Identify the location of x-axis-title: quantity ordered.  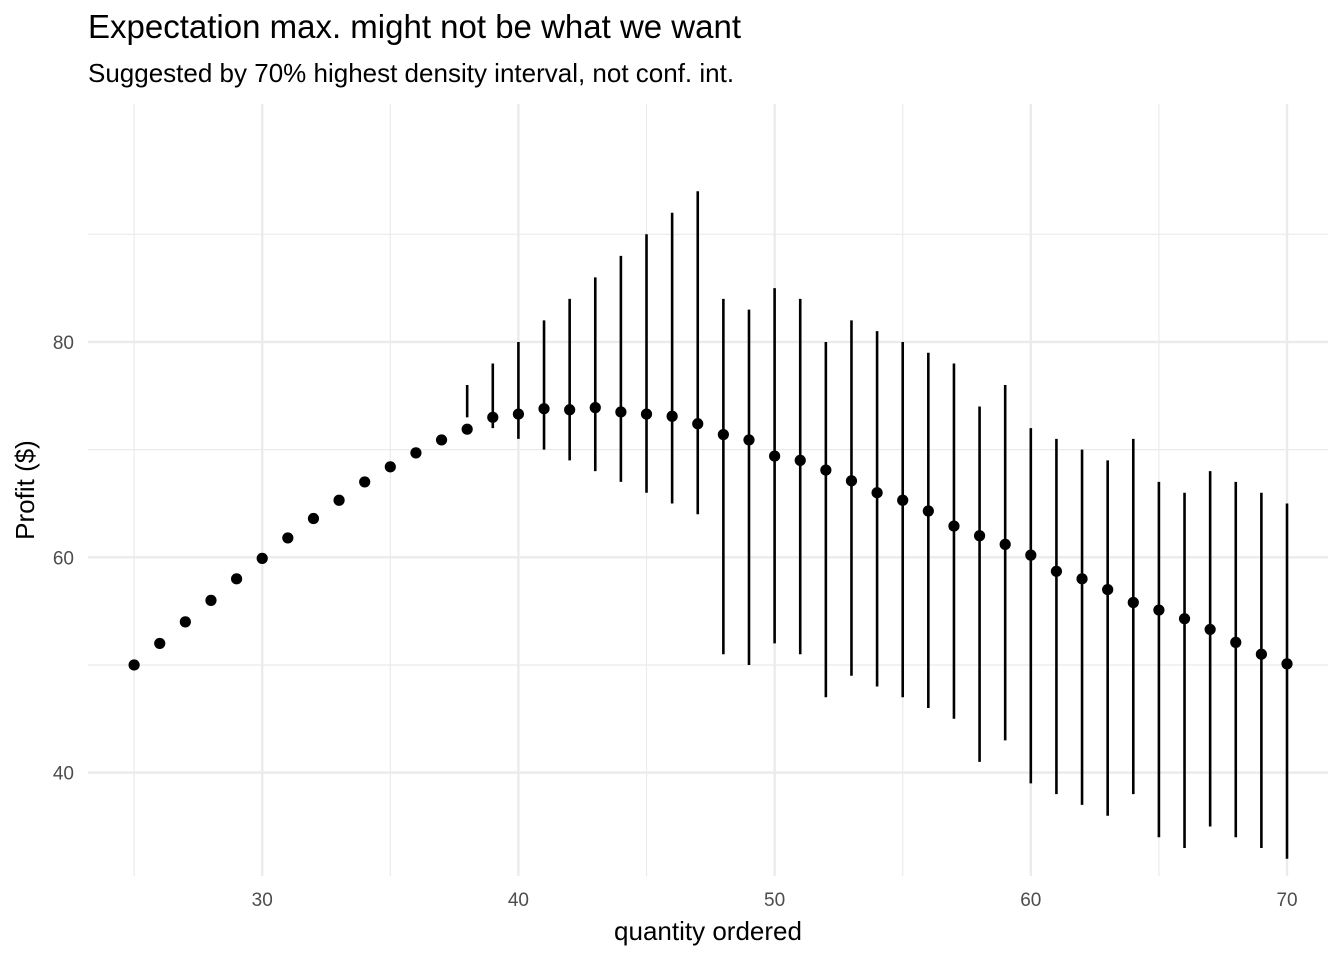
(708, 931).